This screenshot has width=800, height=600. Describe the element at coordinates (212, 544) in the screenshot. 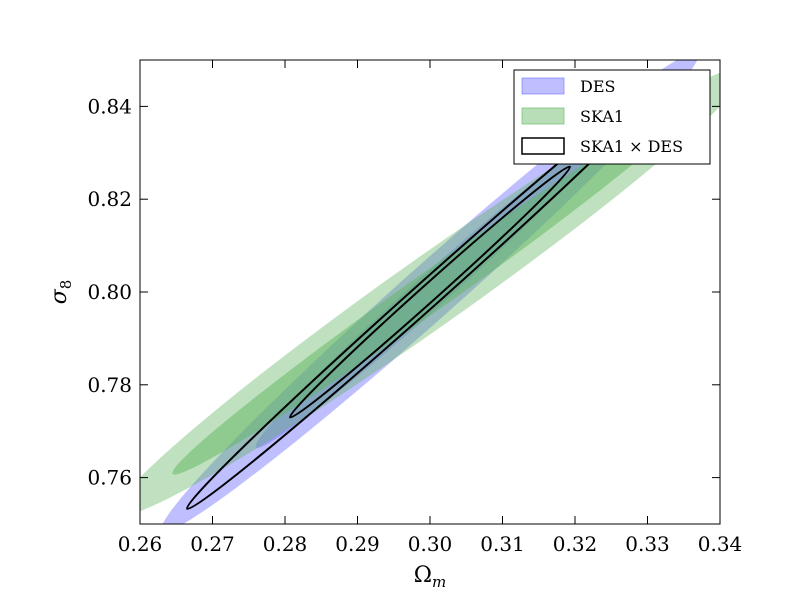

I see `x-tick-label: 0.27` at that location.